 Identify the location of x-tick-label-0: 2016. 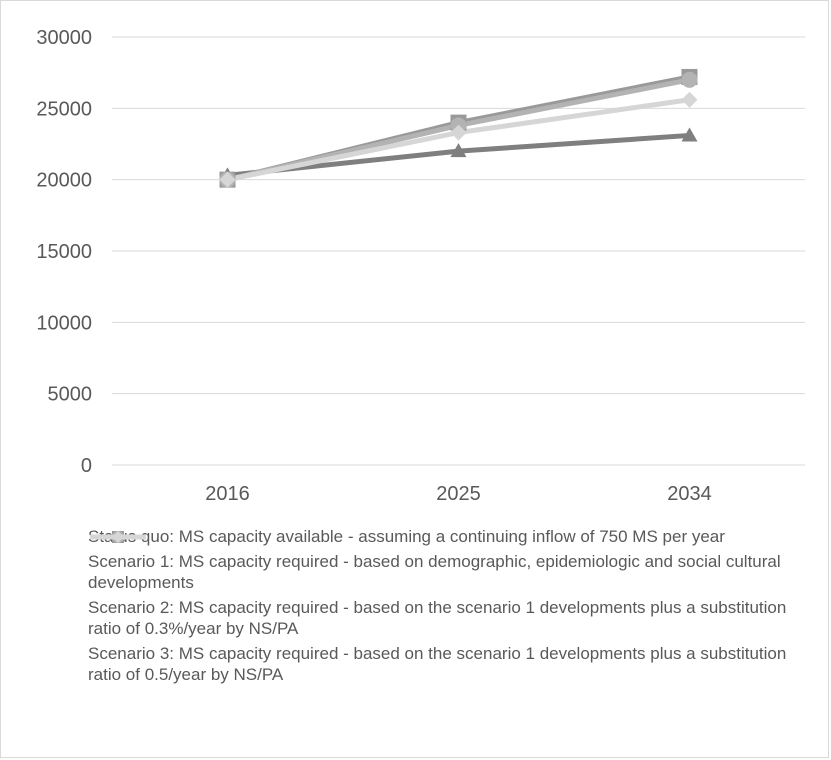
(227, 494).